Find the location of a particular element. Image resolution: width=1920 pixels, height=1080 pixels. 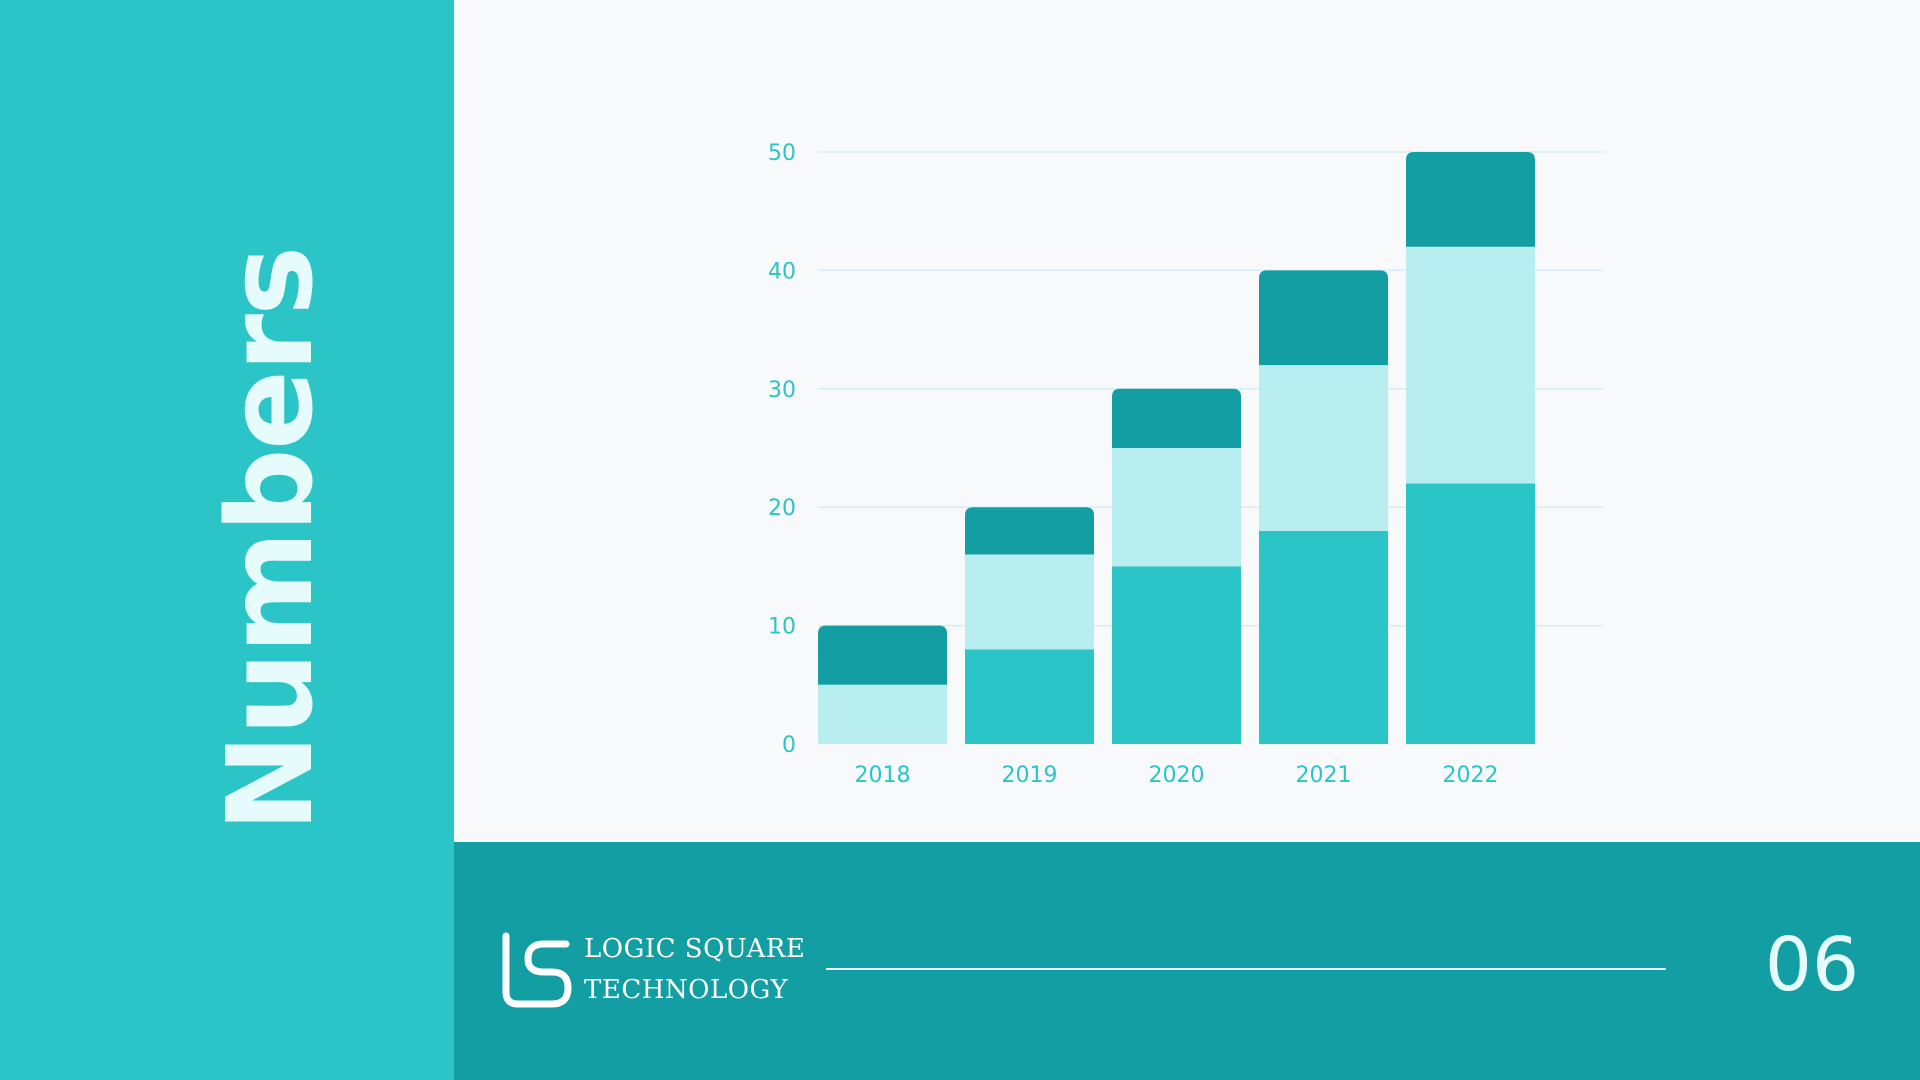

y-tick-label: 0 is located at coordinates (789, 745).